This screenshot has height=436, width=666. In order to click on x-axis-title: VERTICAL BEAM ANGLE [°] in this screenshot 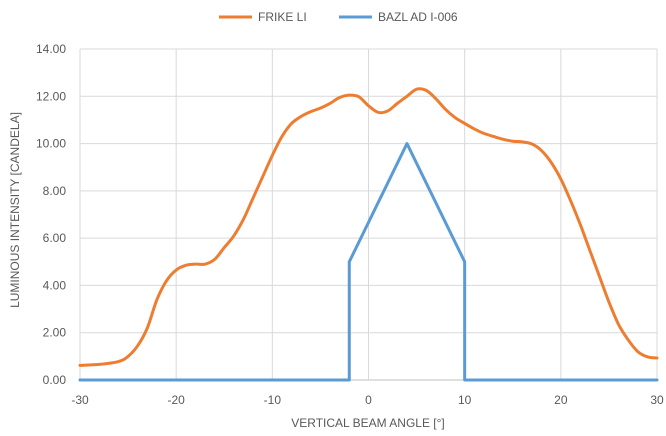, I will do `click(368, 423)`.